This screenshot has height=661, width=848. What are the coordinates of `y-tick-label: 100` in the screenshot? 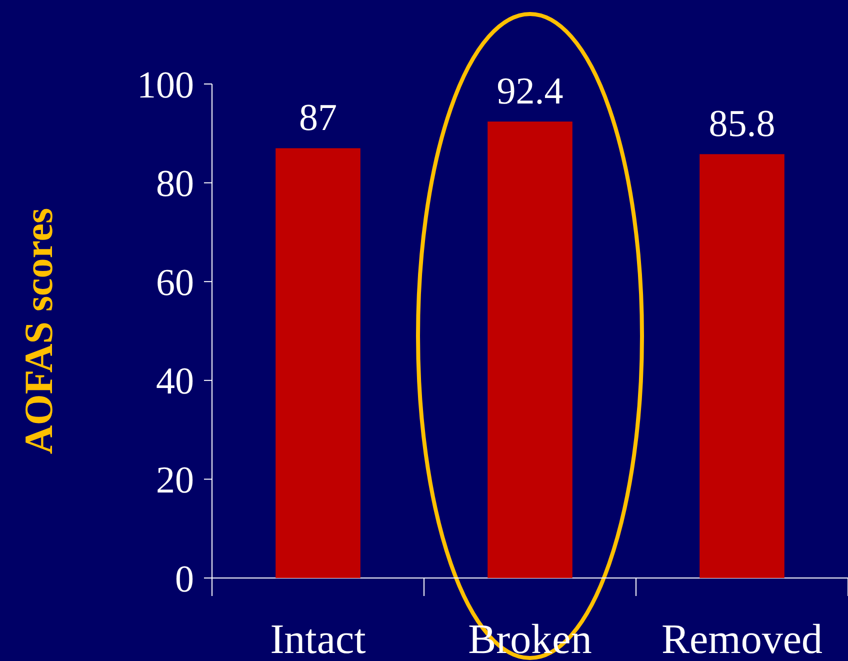 It's located at (165, 85).